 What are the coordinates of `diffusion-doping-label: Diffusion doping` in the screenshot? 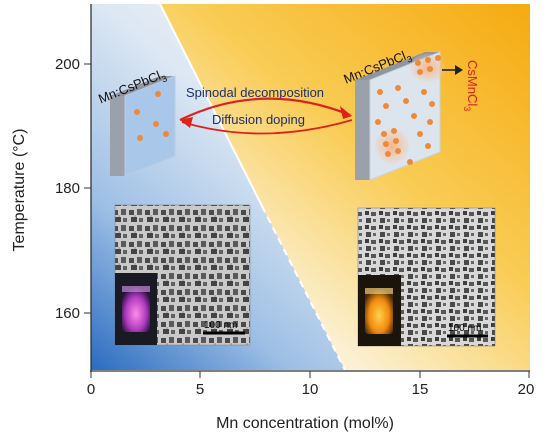 It's located at (258, 119).